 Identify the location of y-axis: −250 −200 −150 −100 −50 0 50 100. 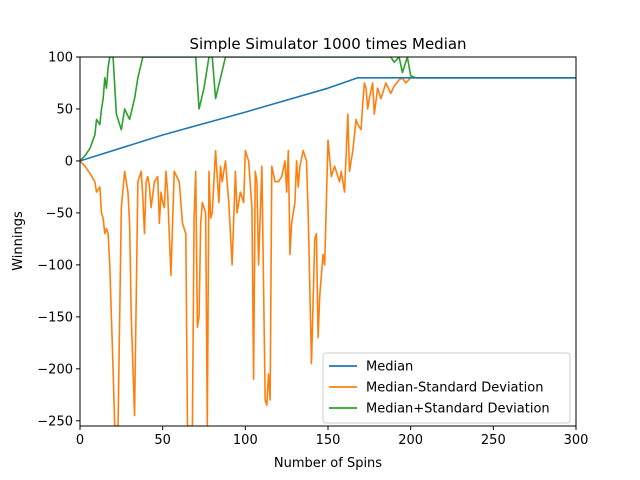
(58, 240).